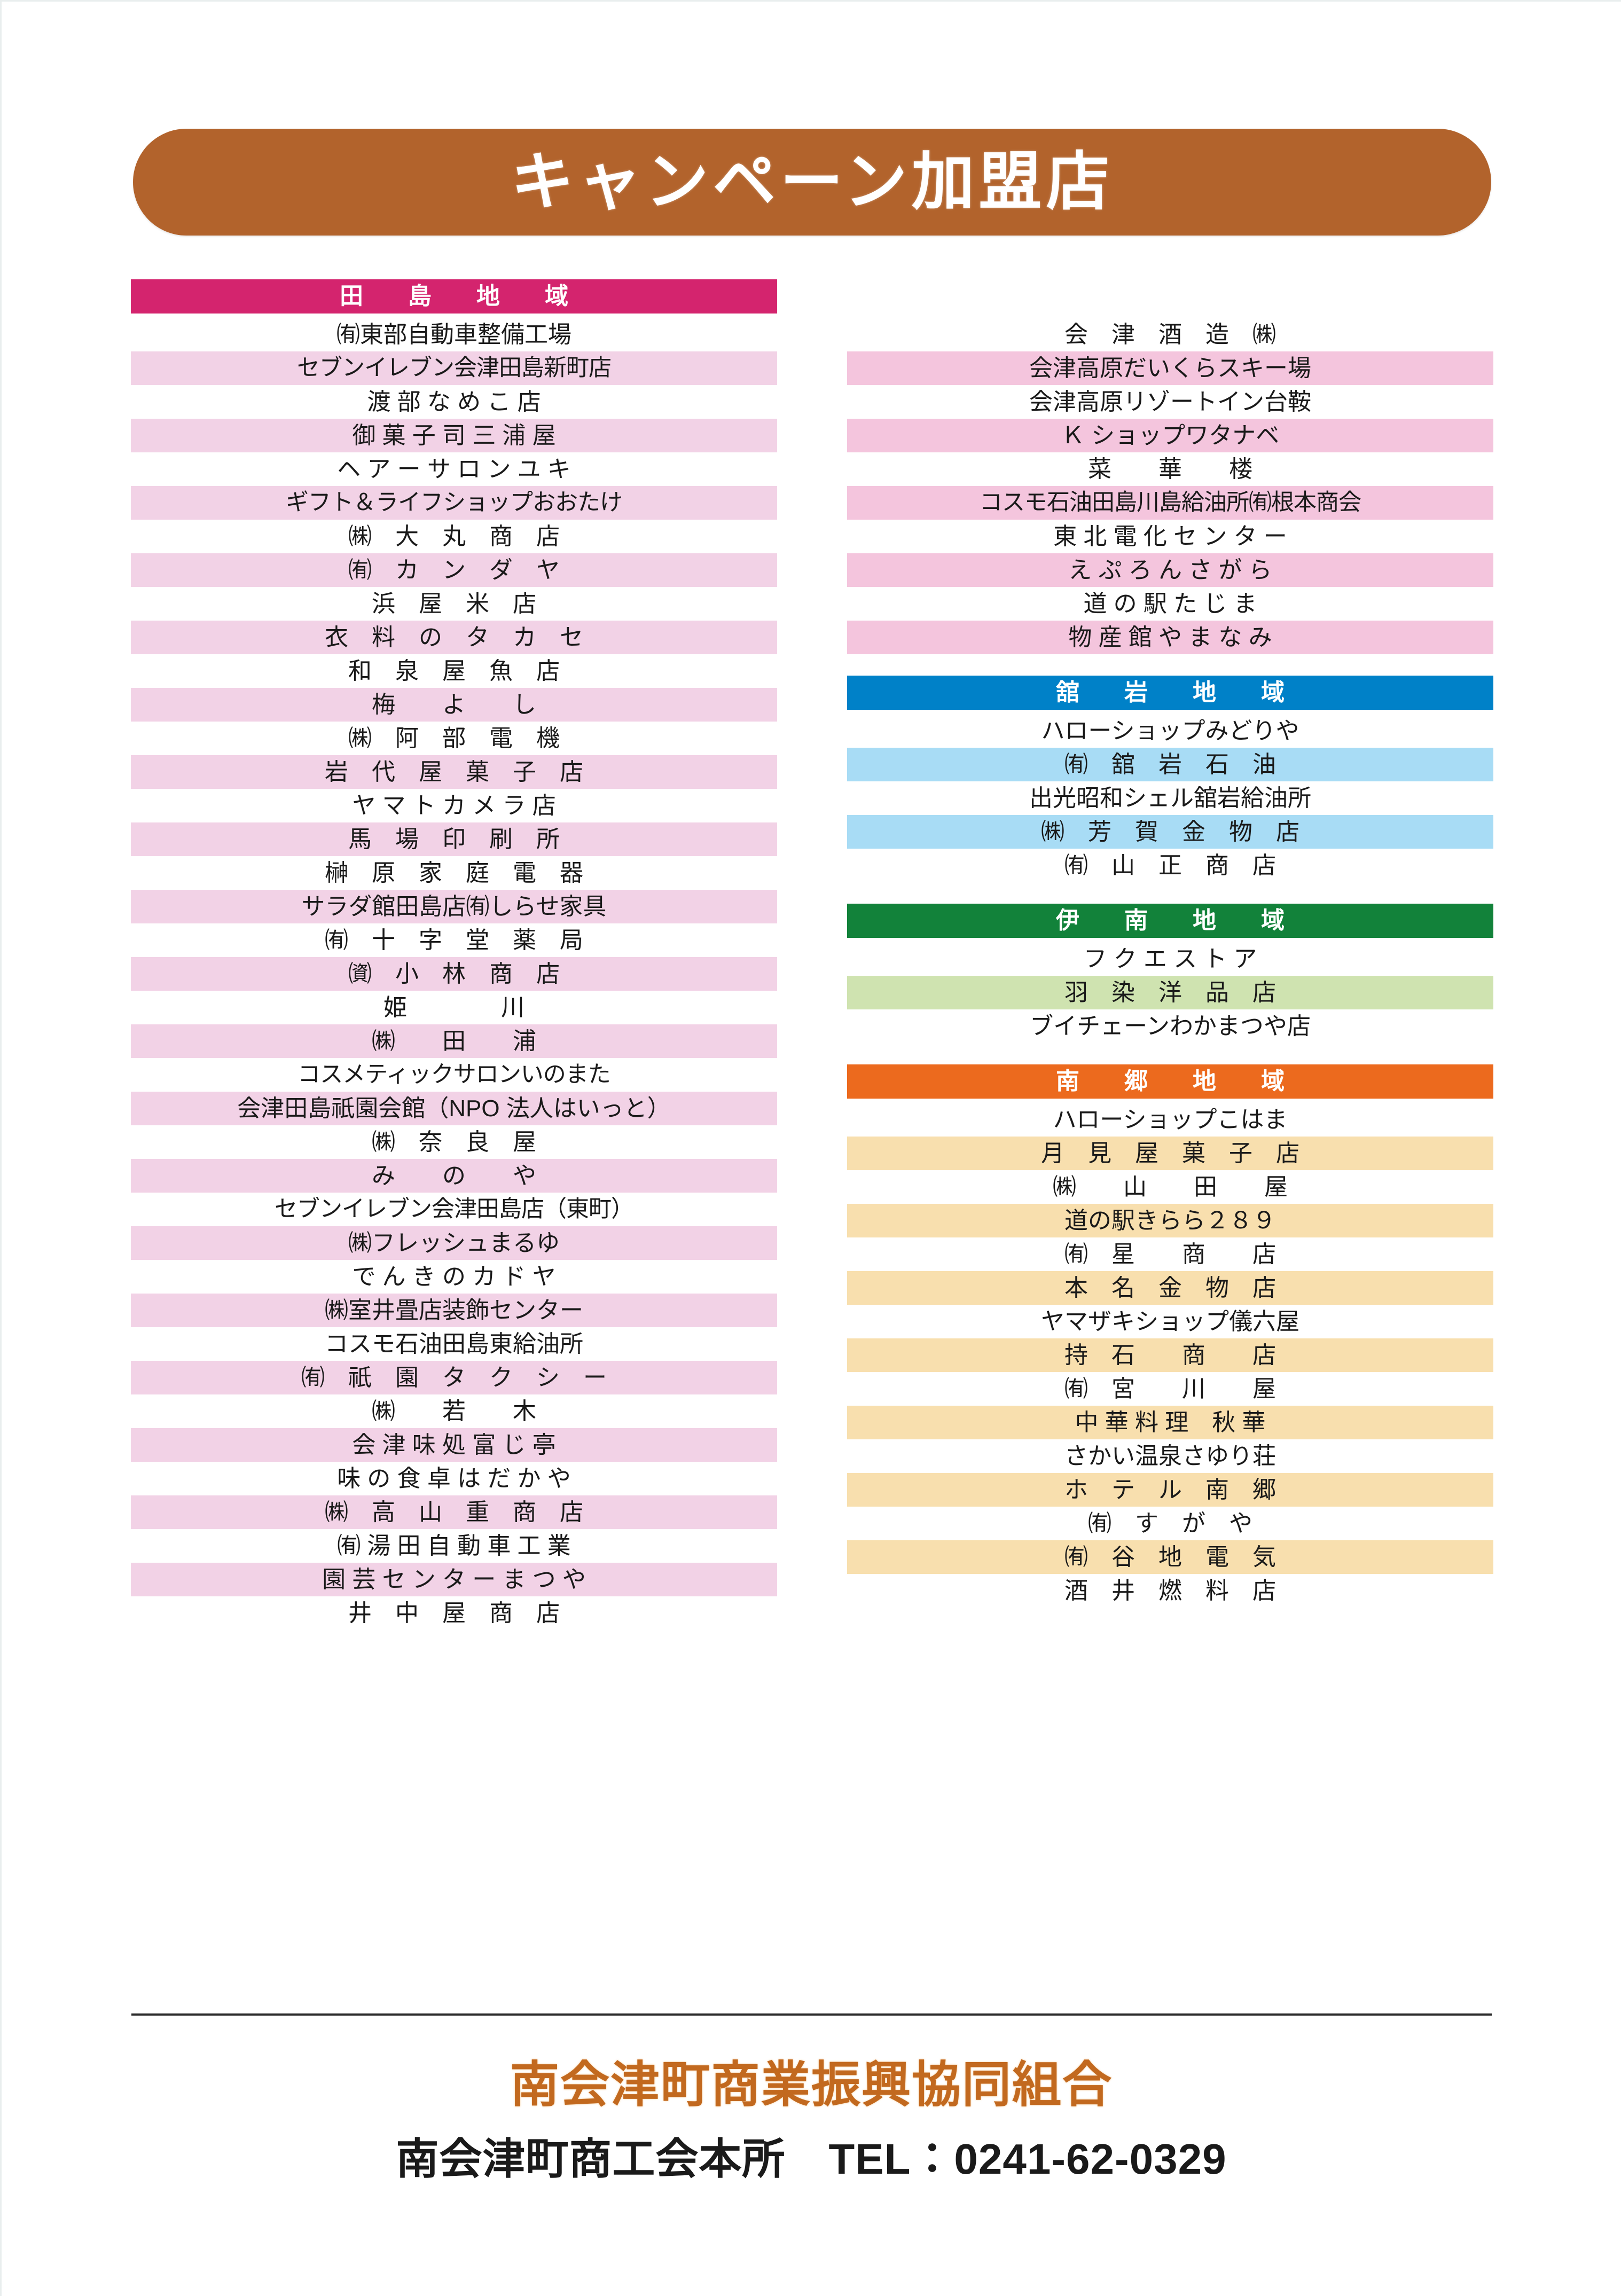 The height and width of the screenshot is (2296, 1621). I want to click on store-name: 菜 華 楼, so click(1170, 469).